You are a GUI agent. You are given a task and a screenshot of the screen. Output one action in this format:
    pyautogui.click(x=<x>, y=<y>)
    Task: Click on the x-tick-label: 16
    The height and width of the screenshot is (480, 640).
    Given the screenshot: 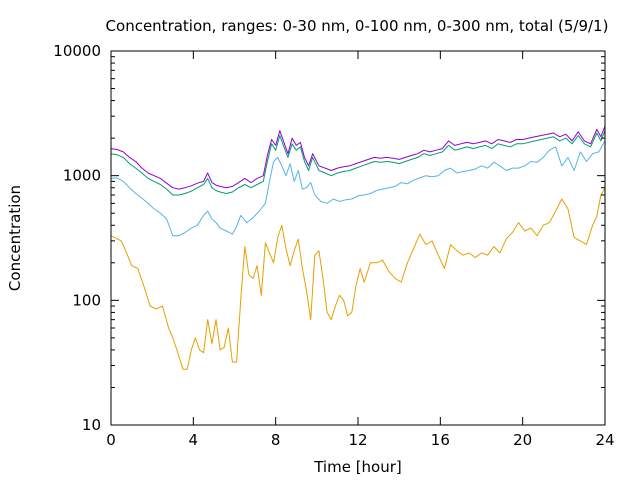 What is the action you would take?
    pyautogui.click(x=440, y=440)
    